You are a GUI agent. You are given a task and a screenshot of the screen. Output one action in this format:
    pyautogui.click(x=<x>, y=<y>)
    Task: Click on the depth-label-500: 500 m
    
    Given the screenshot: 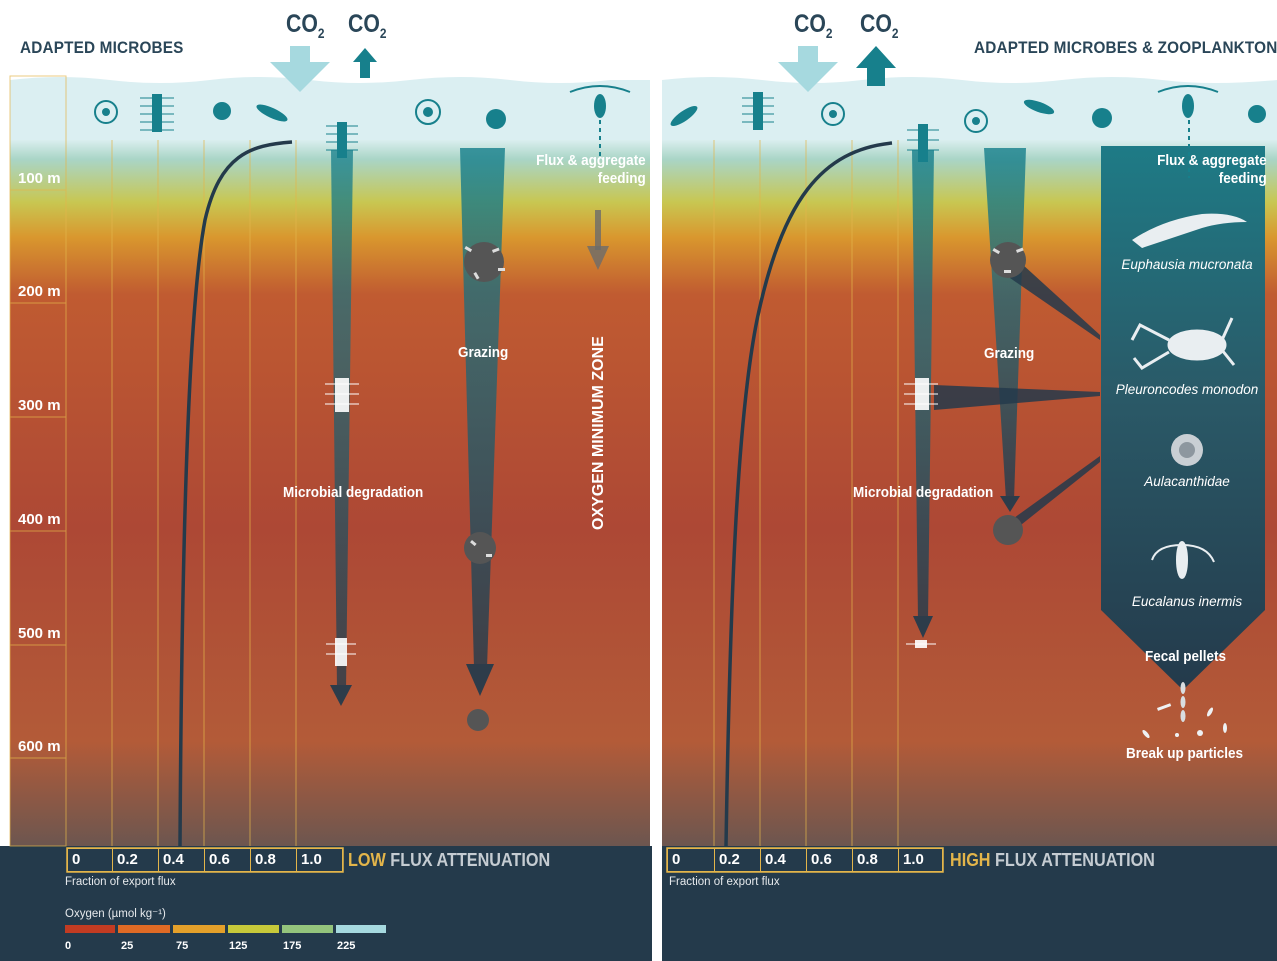 What is the action you would take?
    pyautogui.click(x=39, y=633)
    